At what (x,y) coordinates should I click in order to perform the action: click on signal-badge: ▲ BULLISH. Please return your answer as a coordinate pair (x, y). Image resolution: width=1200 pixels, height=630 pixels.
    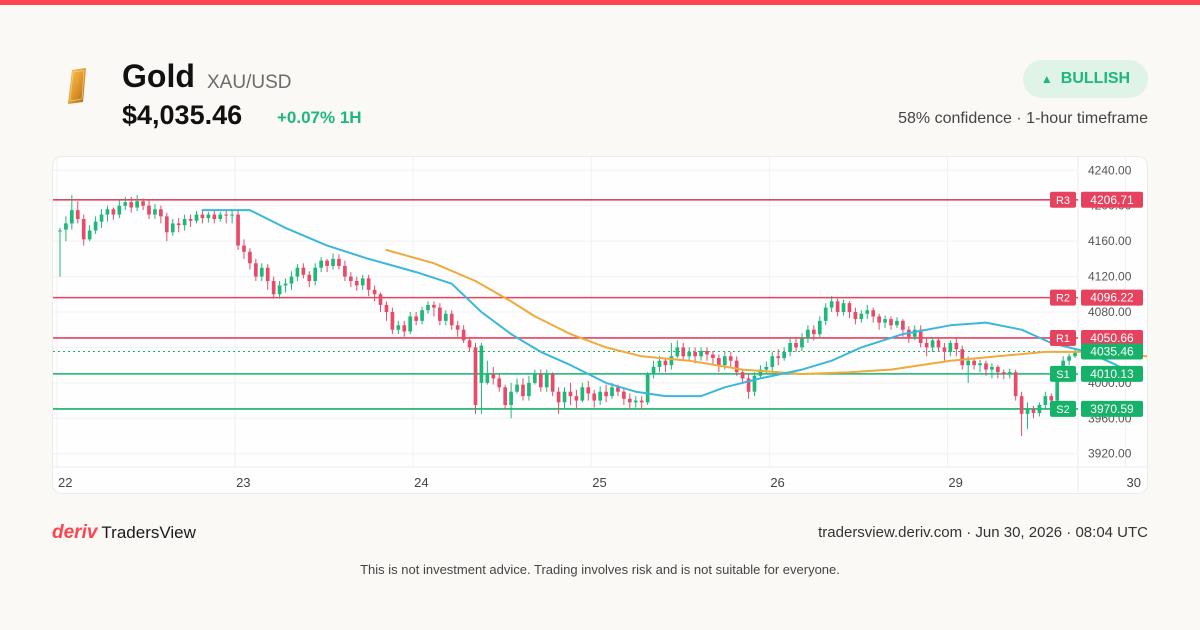
    Looking at the image, I should click on (1085, 79).